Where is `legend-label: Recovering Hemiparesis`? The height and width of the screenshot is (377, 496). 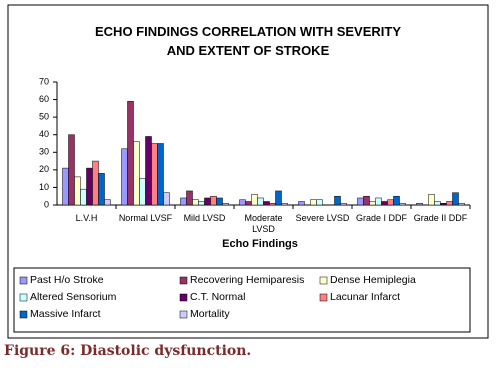
legend-label: Recovering Hemiparesis is located at coordinates (247, 280).